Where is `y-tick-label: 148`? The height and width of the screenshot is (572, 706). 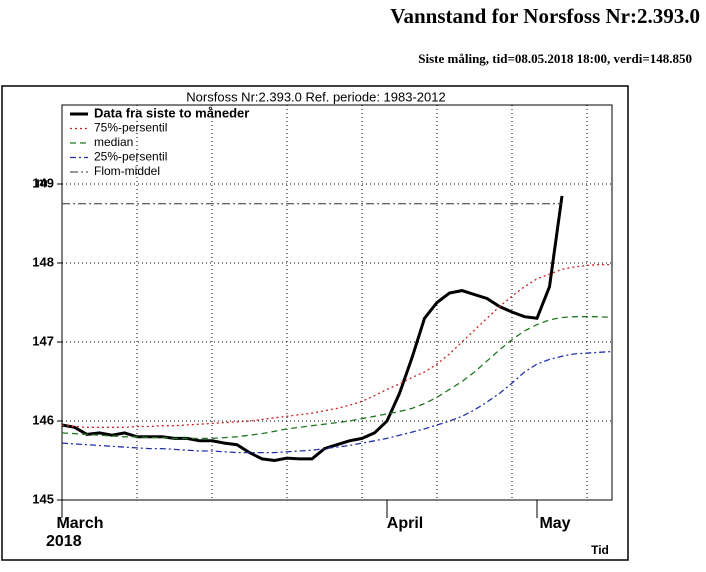
y-tick-label: 148 is located at coordinates (43, 261).